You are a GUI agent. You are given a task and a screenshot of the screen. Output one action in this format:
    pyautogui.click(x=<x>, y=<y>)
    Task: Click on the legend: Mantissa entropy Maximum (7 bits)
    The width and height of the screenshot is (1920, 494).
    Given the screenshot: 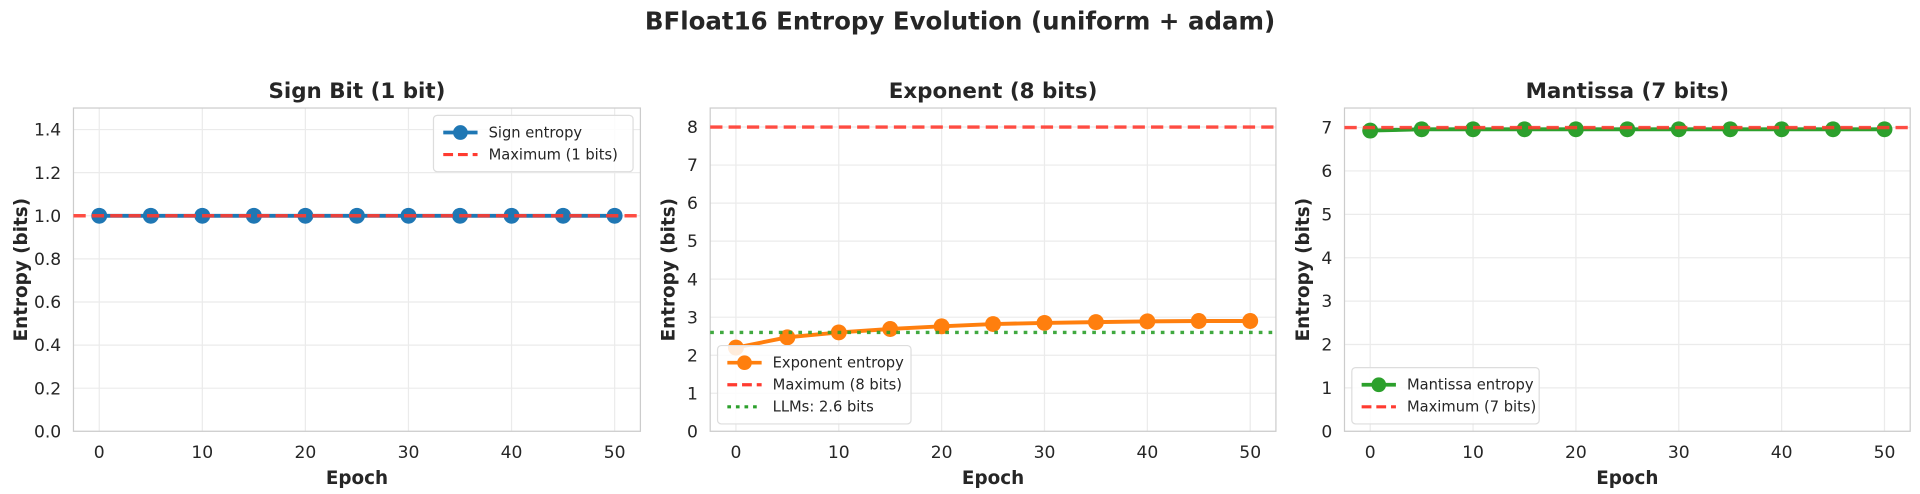 What is the action you would take?
    pyautogui.click(x=1445, y=396)
    